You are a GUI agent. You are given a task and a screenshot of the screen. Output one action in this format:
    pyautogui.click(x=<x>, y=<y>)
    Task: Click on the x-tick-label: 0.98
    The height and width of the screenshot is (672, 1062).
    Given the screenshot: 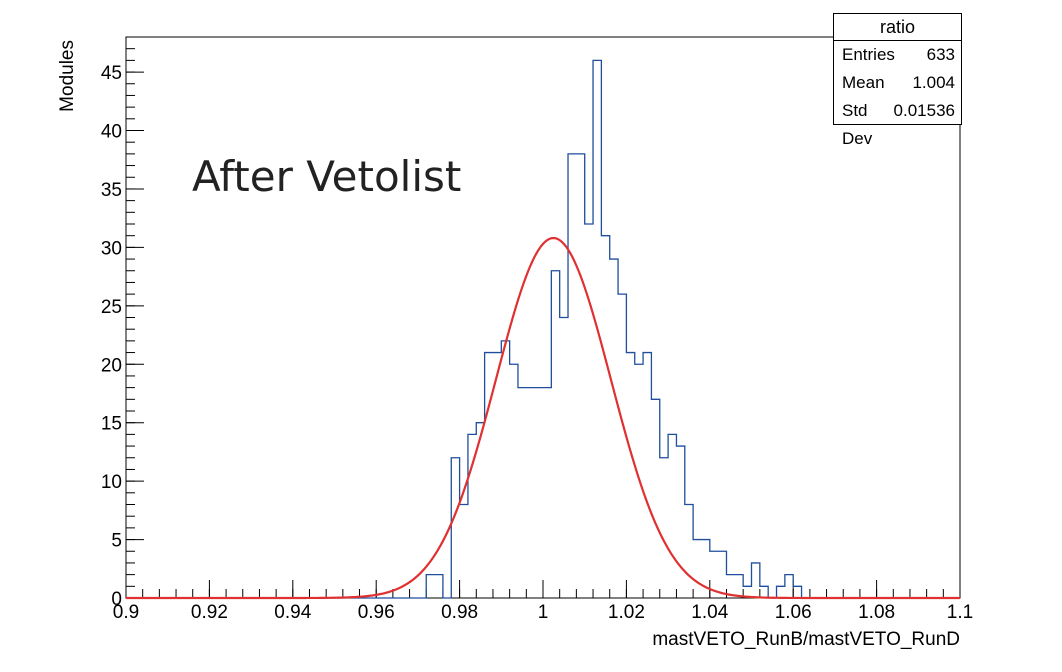 What is the action you would take?
    pyautogui.click(x=459, y=612)
    